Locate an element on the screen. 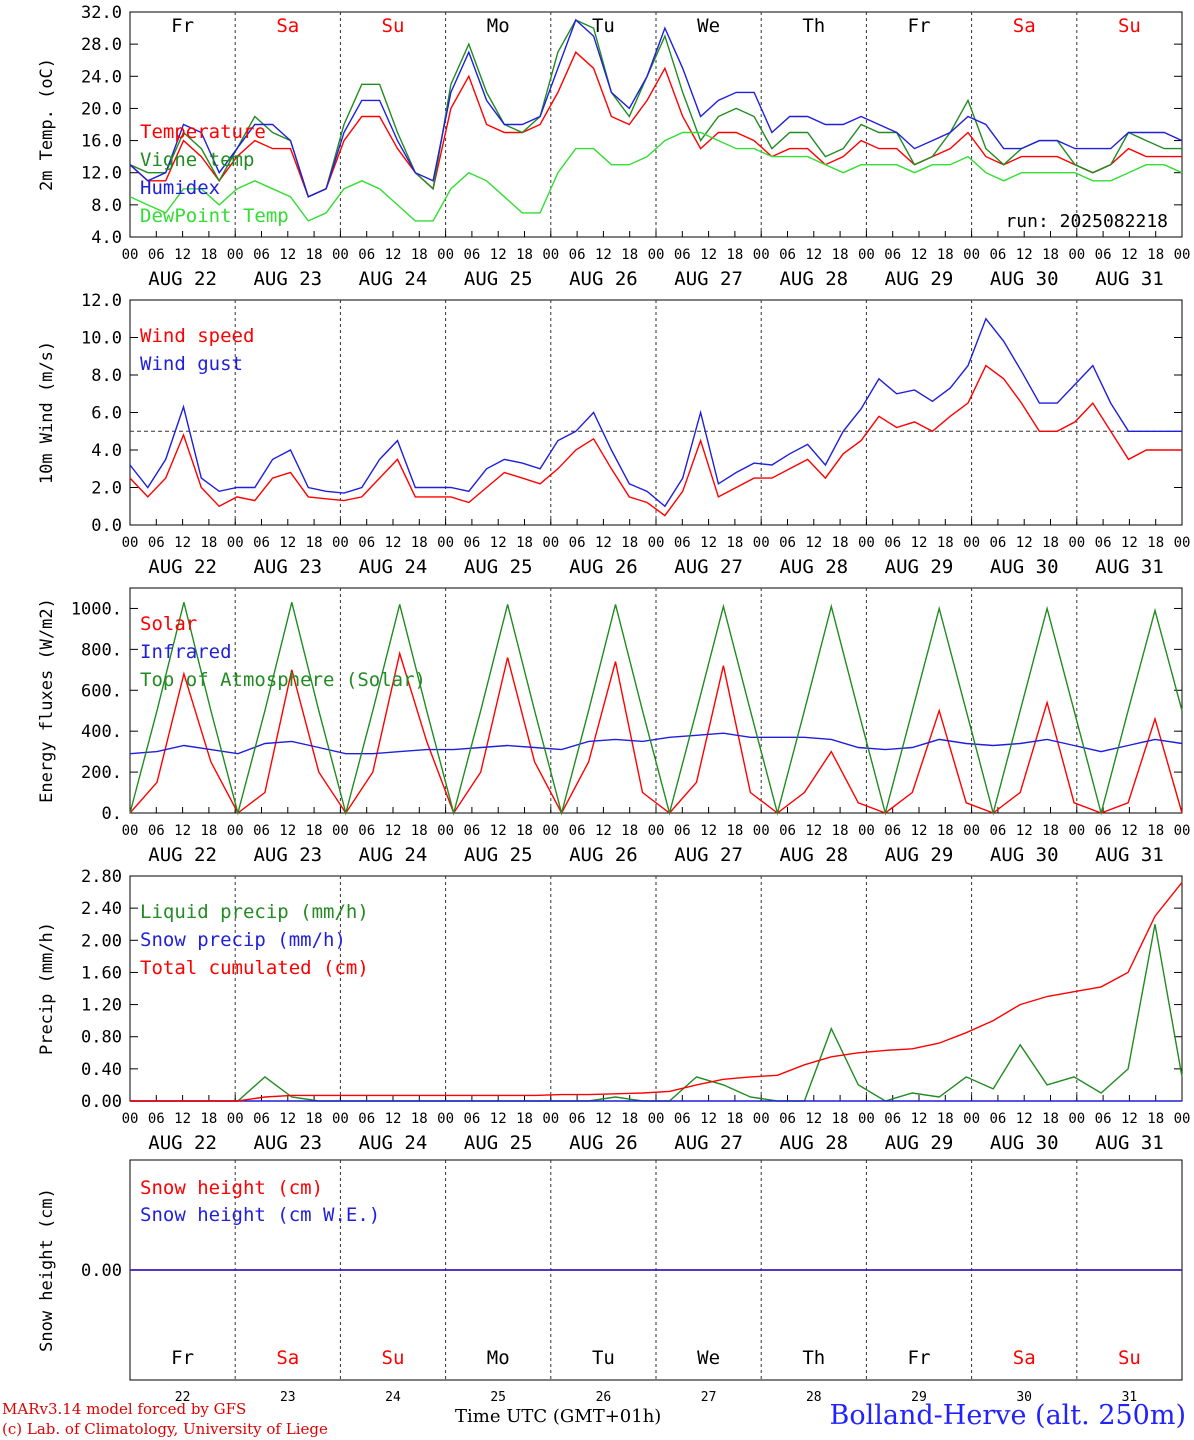 Image resolution: width=1194 pixels, height=1440 pixels. day-label: AUG 29 is located at coordinates (919, 855).